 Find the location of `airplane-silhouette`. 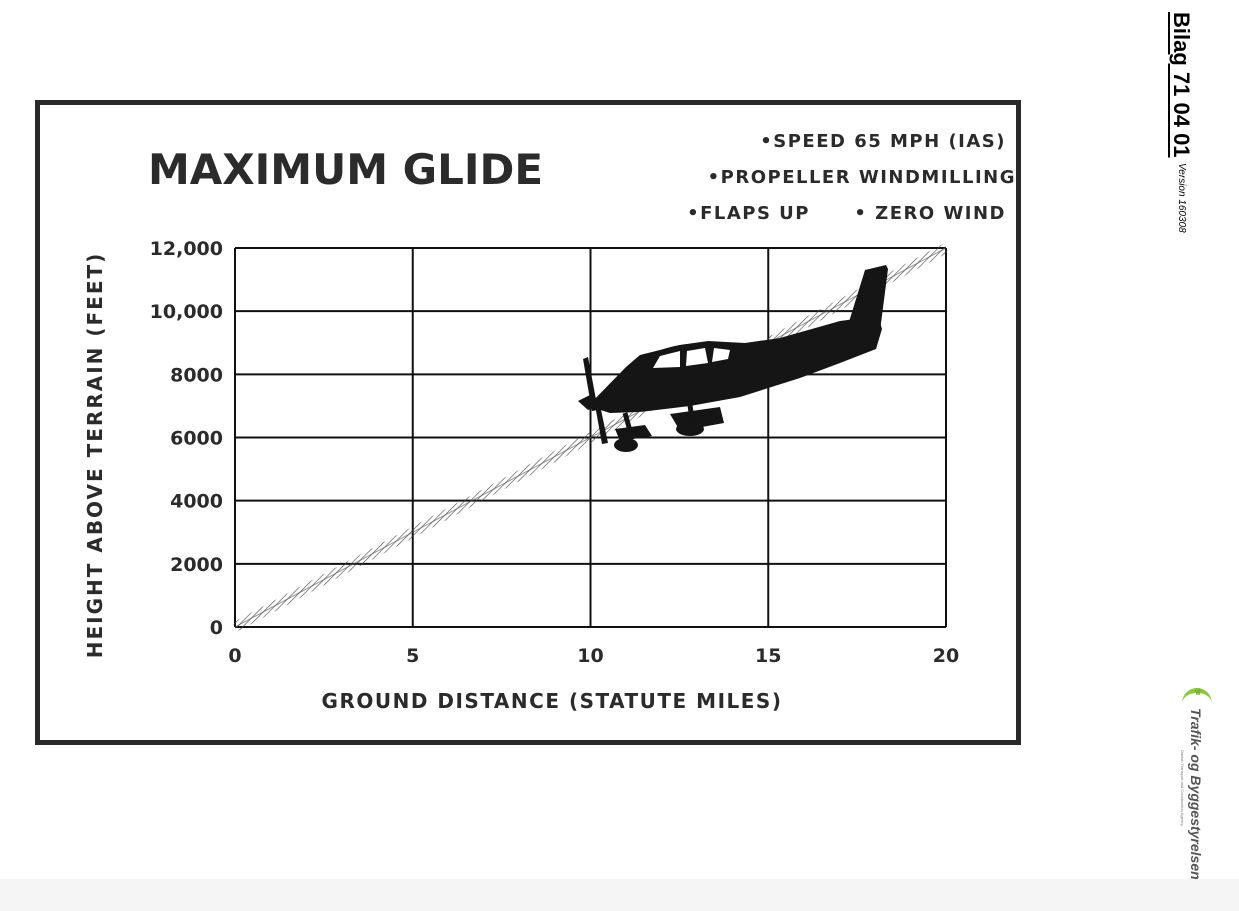

airplane-silhouette is located at coordinates (733, 358).